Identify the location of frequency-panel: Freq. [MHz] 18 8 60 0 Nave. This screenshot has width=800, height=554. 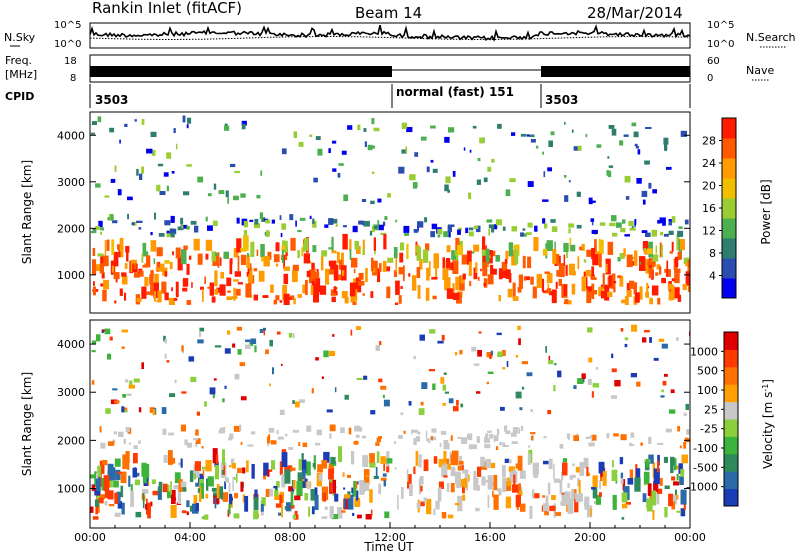
(389, 69).